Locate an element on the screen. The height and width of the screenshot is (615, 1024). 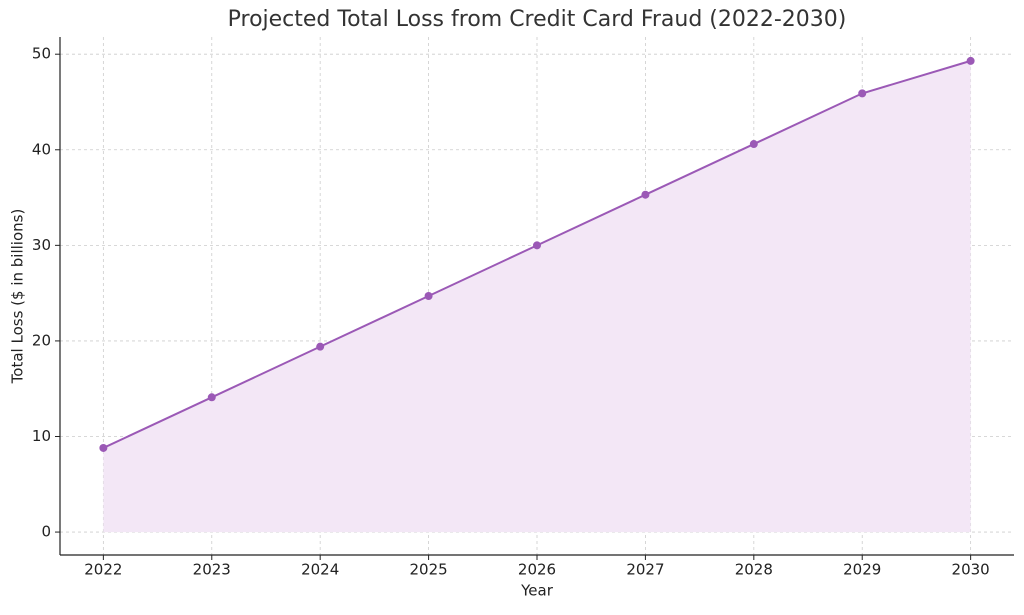
y-tick-label: 40 is located at coordinates (41, 149).